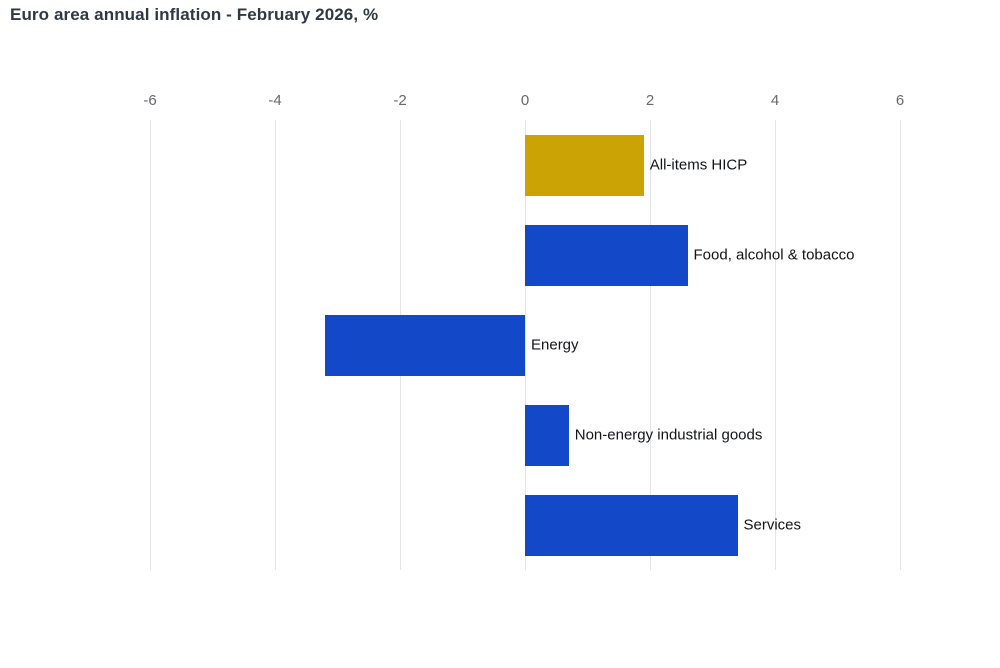 This screenshot has height=668, width=1000. Describe the element at coordinates (425, 345) in the screenshot. I see `bar-energy` at that location.